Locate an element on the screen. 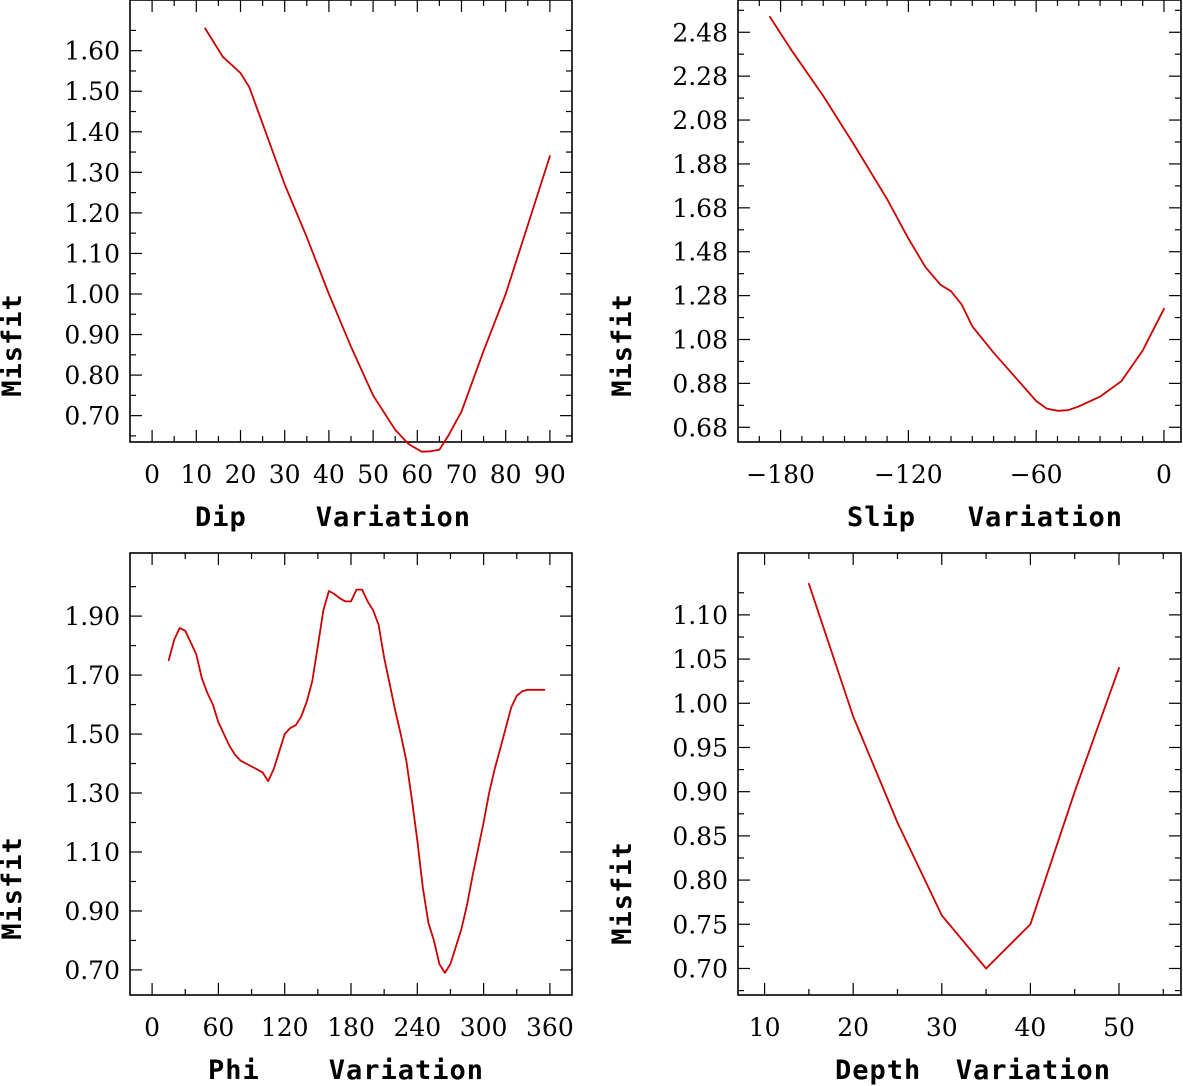 The height and width of the screenshot is (1086, 1183). x-axis-label: Slip Variation is located at coordinates (985, 517).